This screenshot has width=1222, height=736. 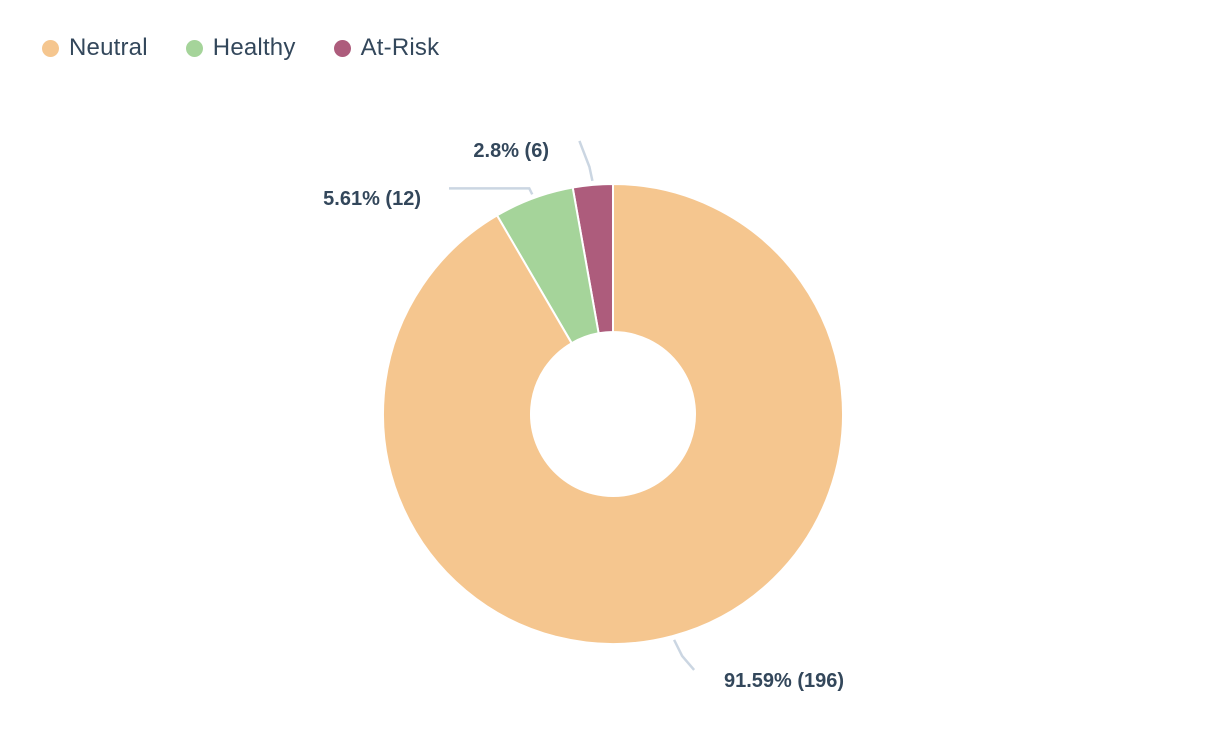 What do you see at coordinates (400, 47) in the screenshot?
I see `legend-label-at-risk: At-Risk` at bounding box center [400, 47].